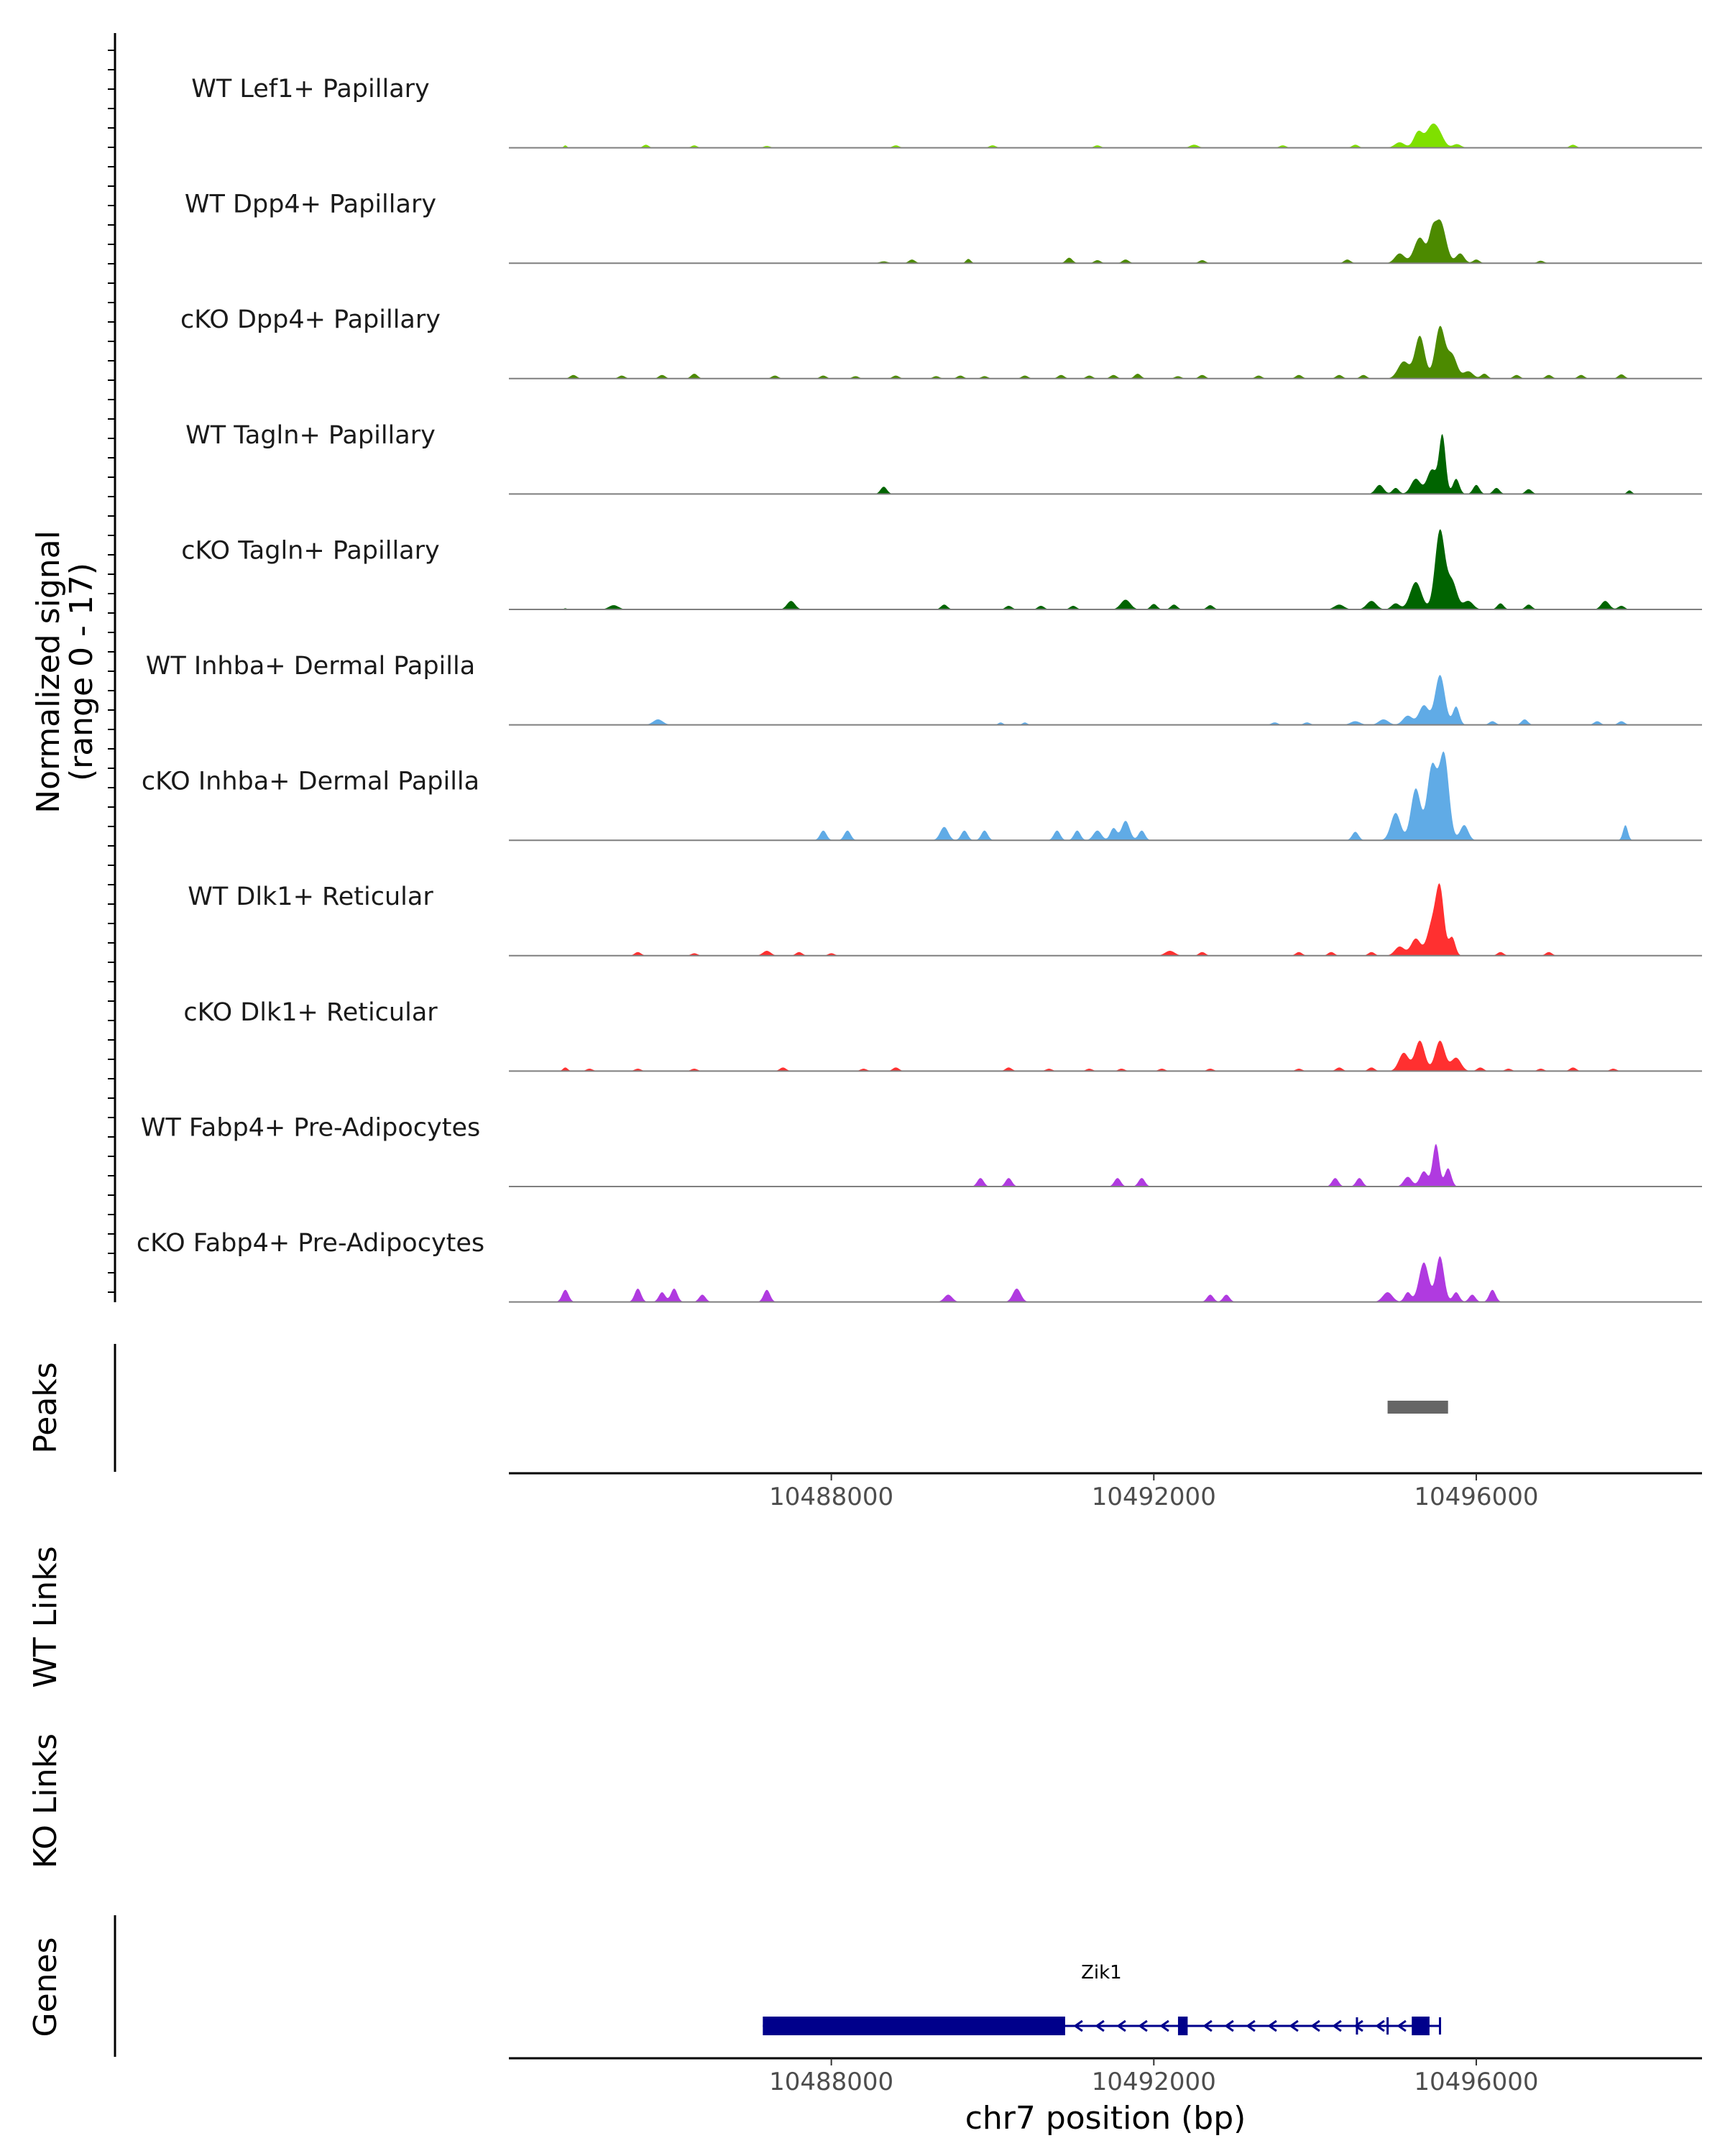  What do you see at coordinates (924, 689) in the screenshot?
I see `coverage-track: WT Inhba+ Dermal Papilla` at bounding box center [924, 689].